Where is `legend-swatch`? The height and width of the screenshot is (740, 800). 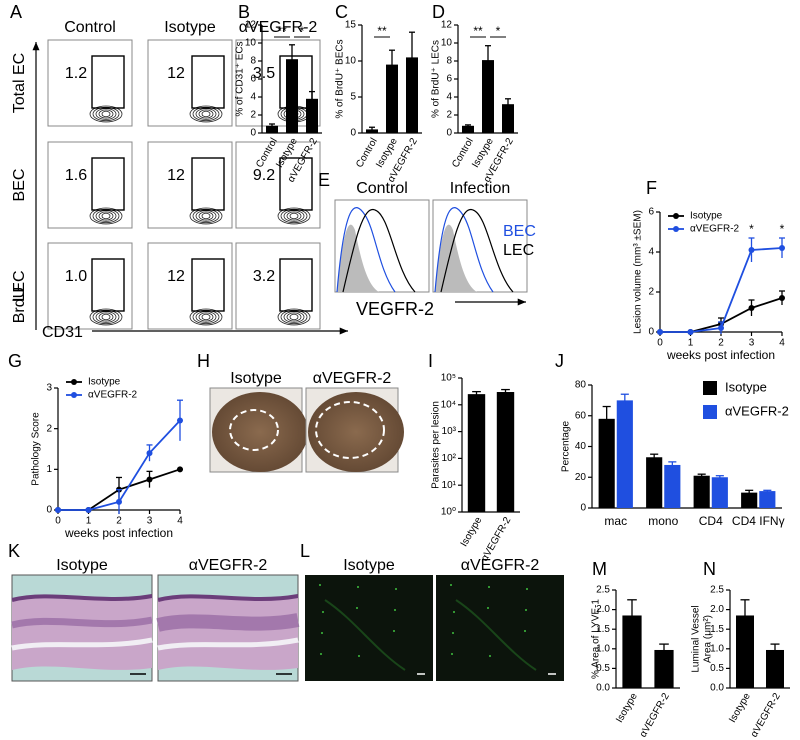 legend-swatch is located at coordinates (710, 412).